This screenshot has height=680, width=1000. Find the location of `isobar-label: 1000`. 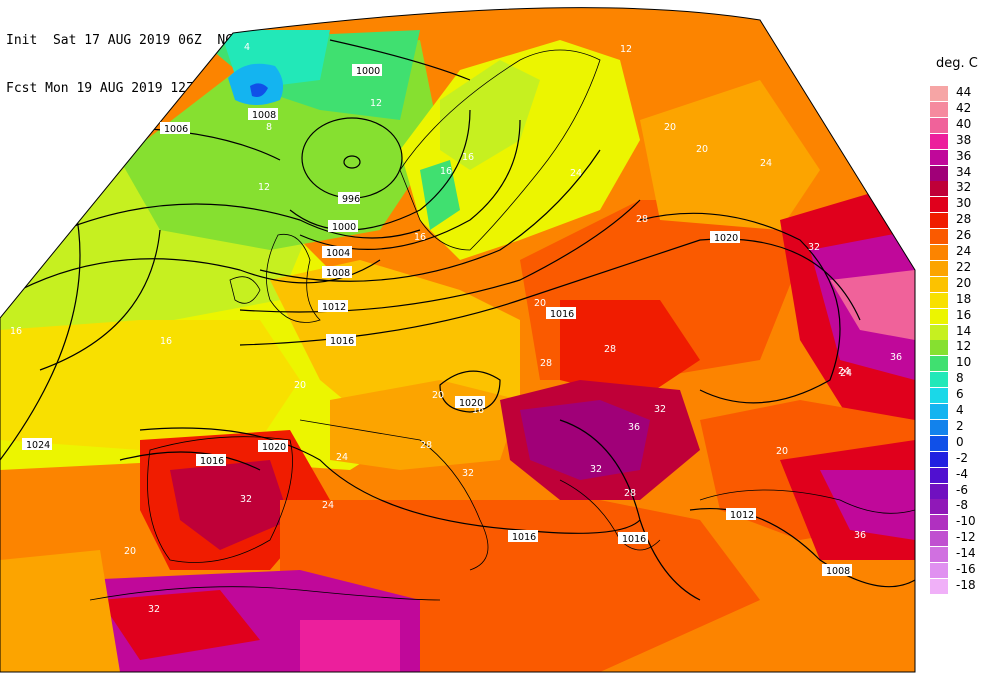

isobar-label: 1000 is located at coordinates (343, 226).